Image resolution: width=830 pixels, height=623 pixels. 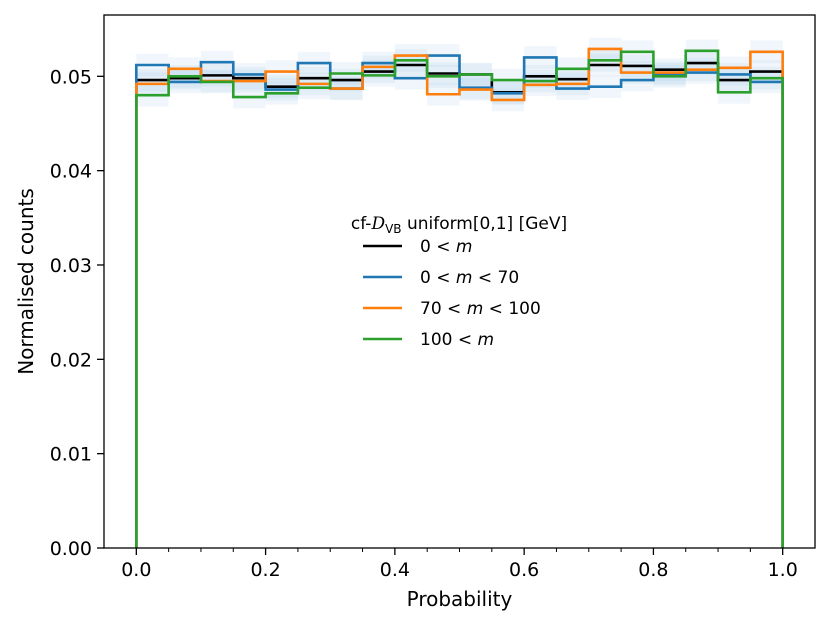 What do you see at coordinates (393, 229) in the screenshot?
I see `legend-title-subscript: VB` at bounding box center [393, 229].